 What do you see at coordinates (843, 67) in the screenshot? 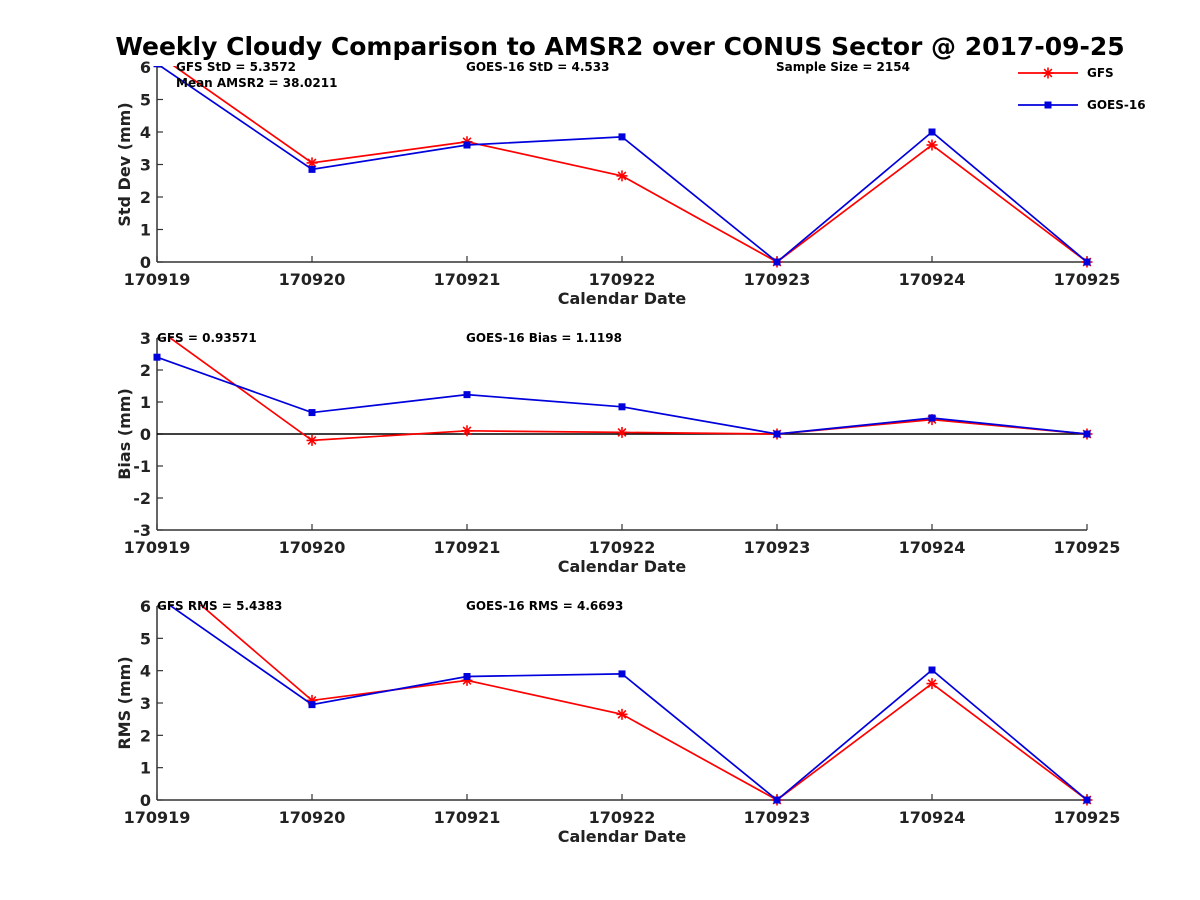
I see `stat-annotation: Sample Size = 2154` at bounding box center [843, 67].